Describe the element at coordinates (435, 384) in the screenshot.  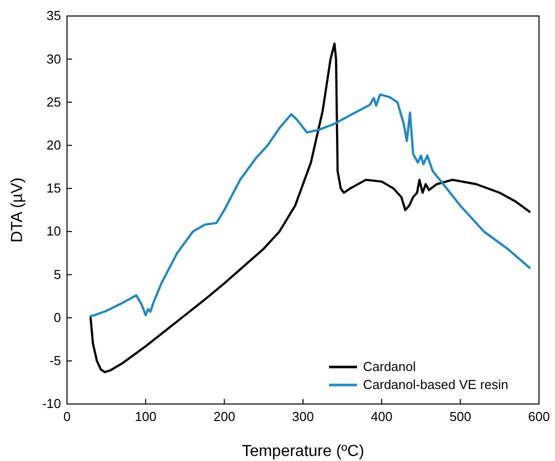
I see `legend-label: Cardanol-based VE resin` at that location.